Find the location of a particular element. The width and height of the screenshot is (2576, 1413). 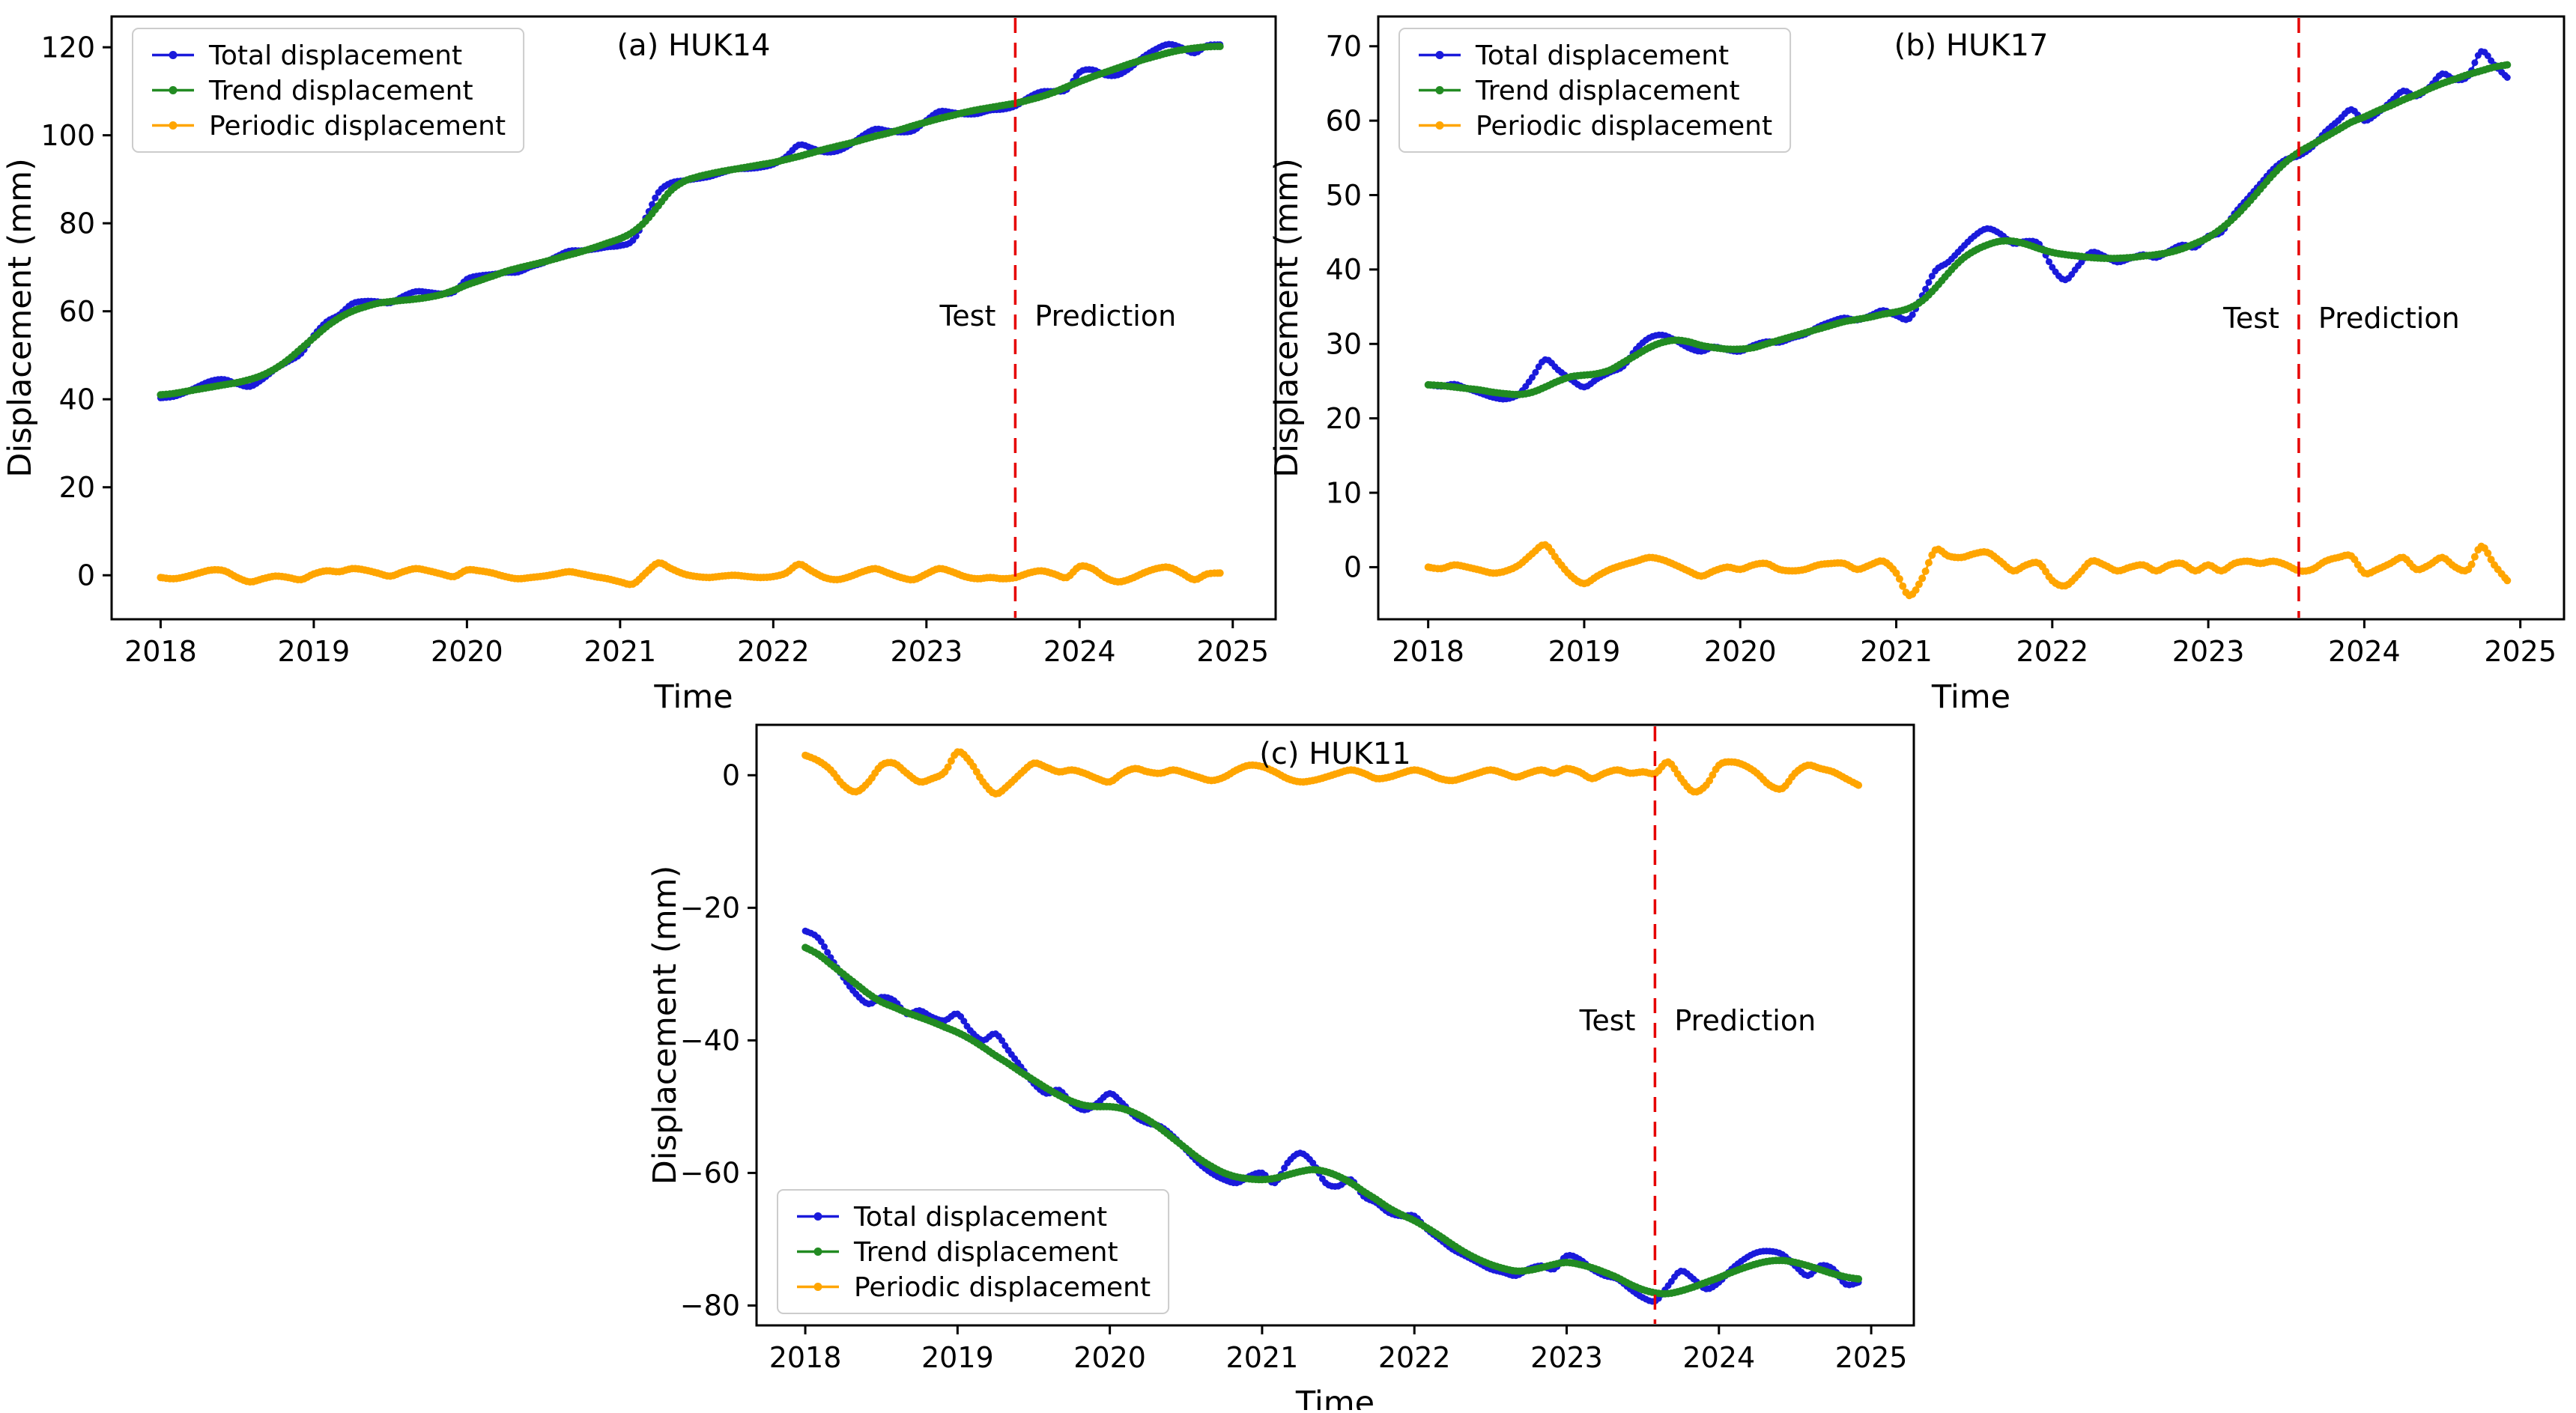

y-tick-label: 40 is located at coordinates (1344, 269).